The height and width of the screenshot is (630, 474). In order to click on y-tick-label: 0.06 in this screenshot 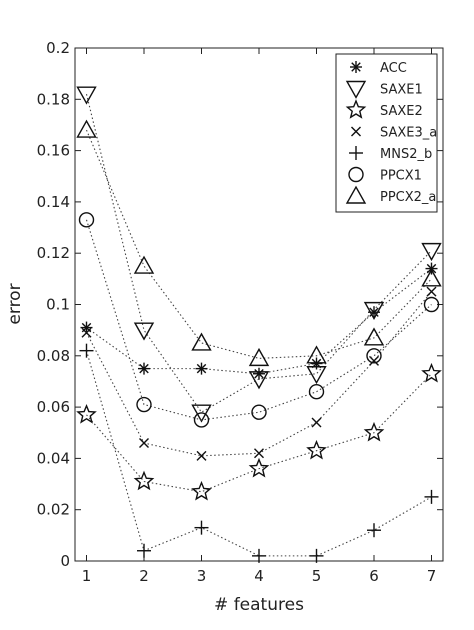, I will do `click(53, 407)`.